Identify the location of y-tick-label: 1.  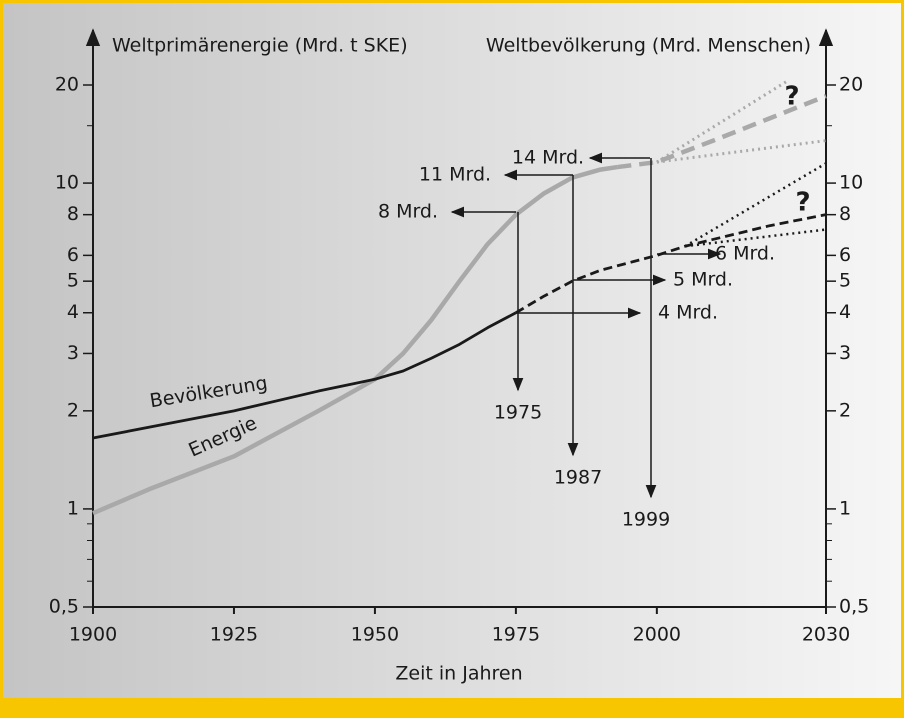
(73, 508).